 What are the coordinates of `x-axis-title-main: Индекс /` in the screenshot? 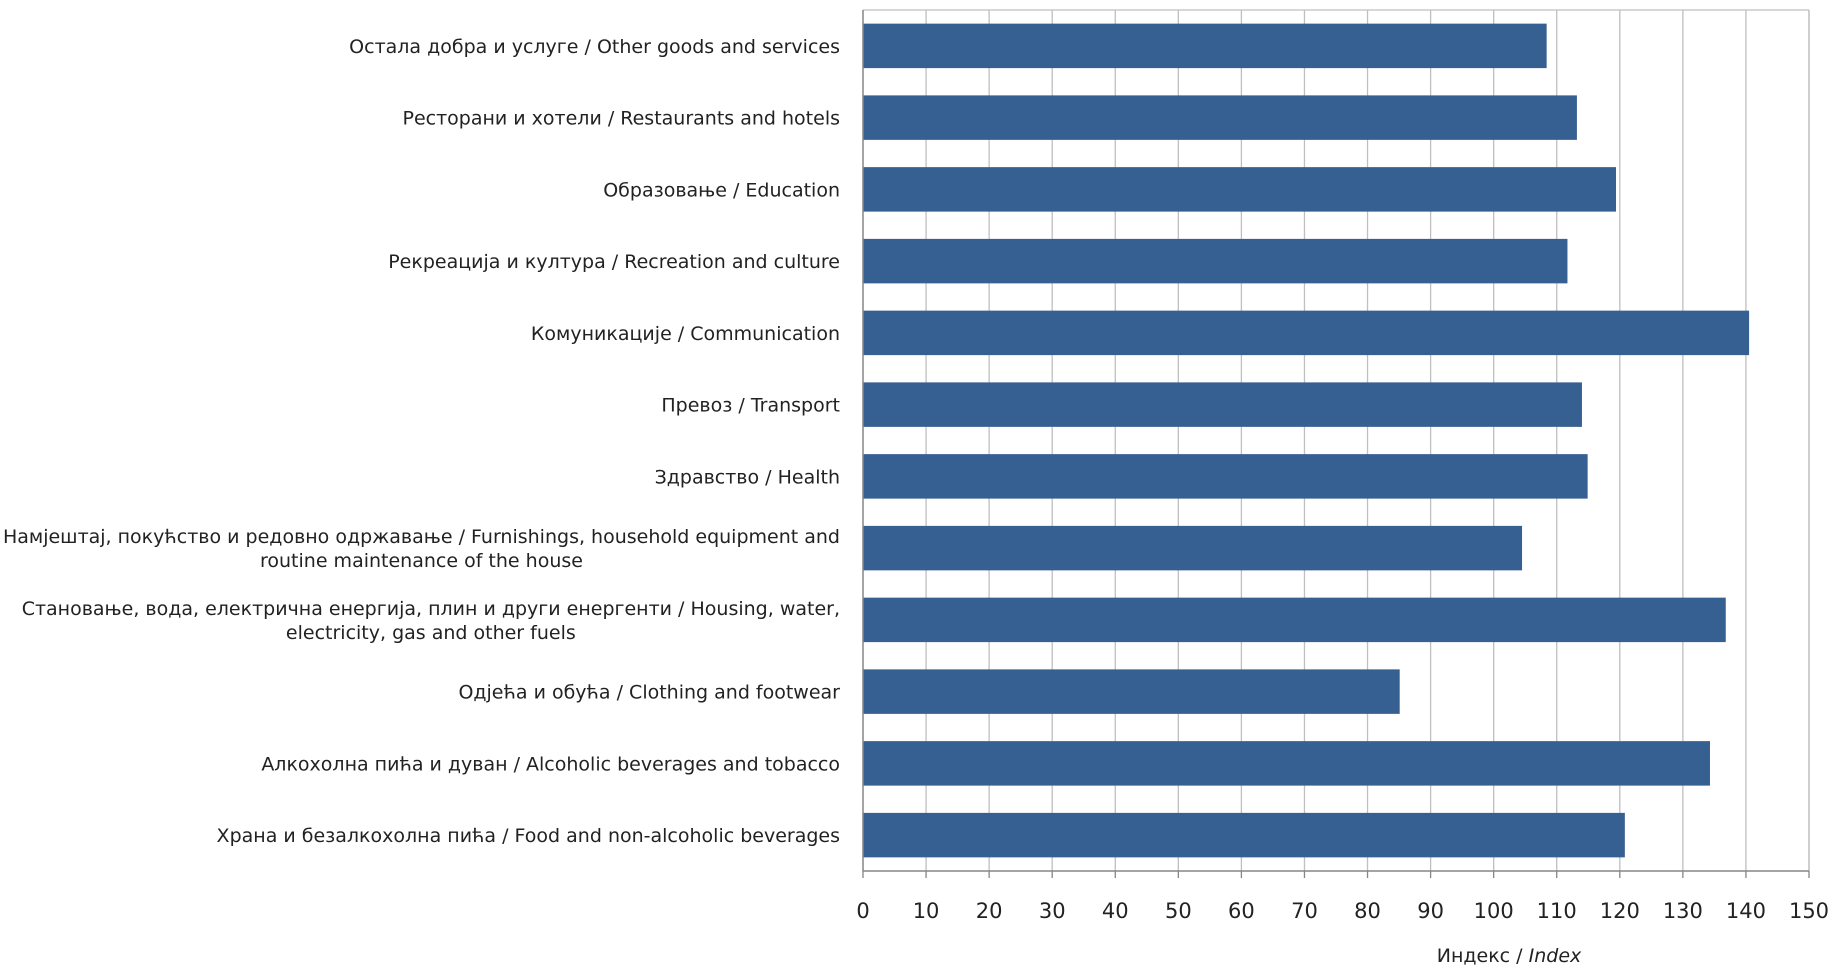 It's located at (1483, 956).